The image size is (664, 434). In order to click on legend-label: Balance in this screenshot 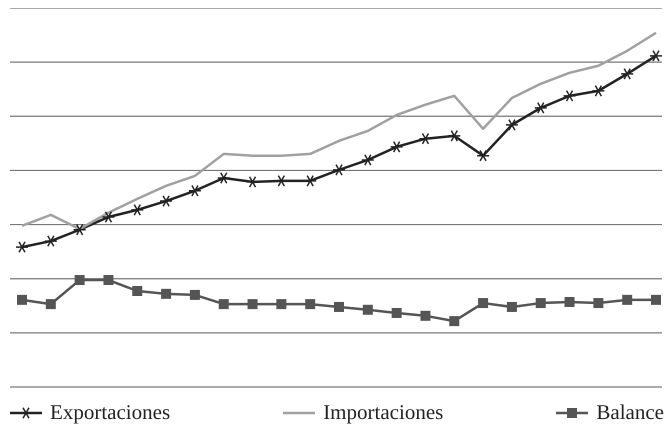, I will do `click(630, 412)`.